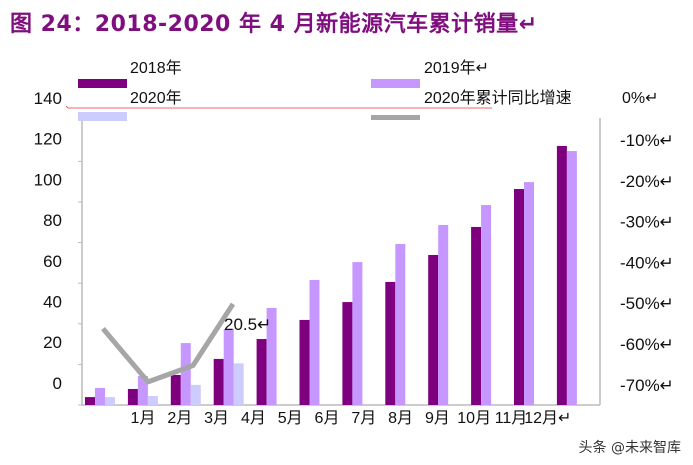 Image resolution: width=693 pixels, height=465 pixels. I want to click on chart-title: 图 24：2018-2020 年 4 月新能源汽车累计销量↵, so click(274, 24).